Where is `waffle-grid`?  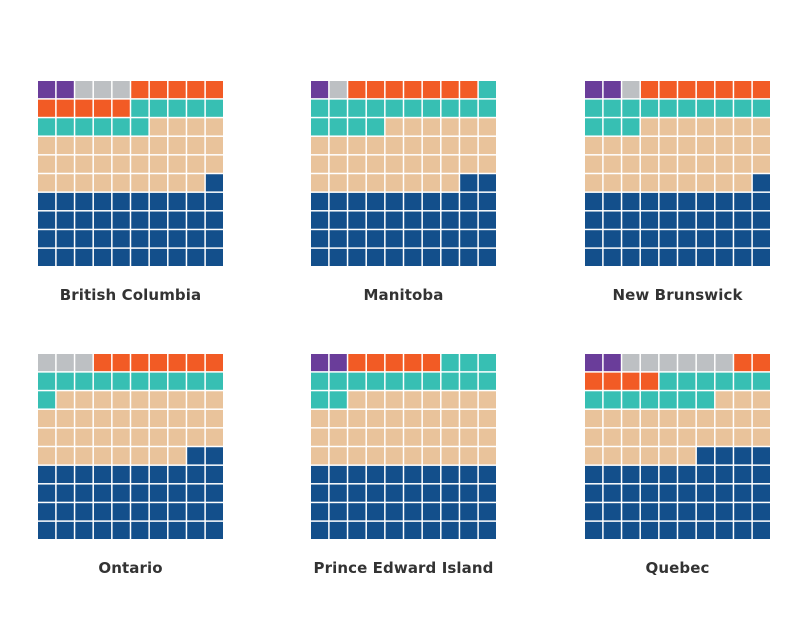 waffle-grid is located at coordinates (677, 446).